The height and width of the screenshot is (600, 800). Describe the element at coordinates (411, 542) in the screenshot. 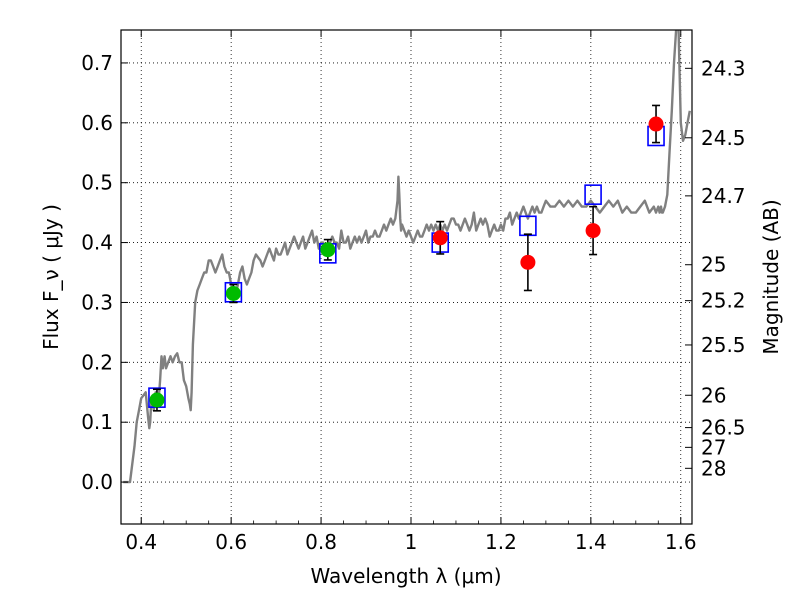

I see `x-tick-label: 1` at that location.